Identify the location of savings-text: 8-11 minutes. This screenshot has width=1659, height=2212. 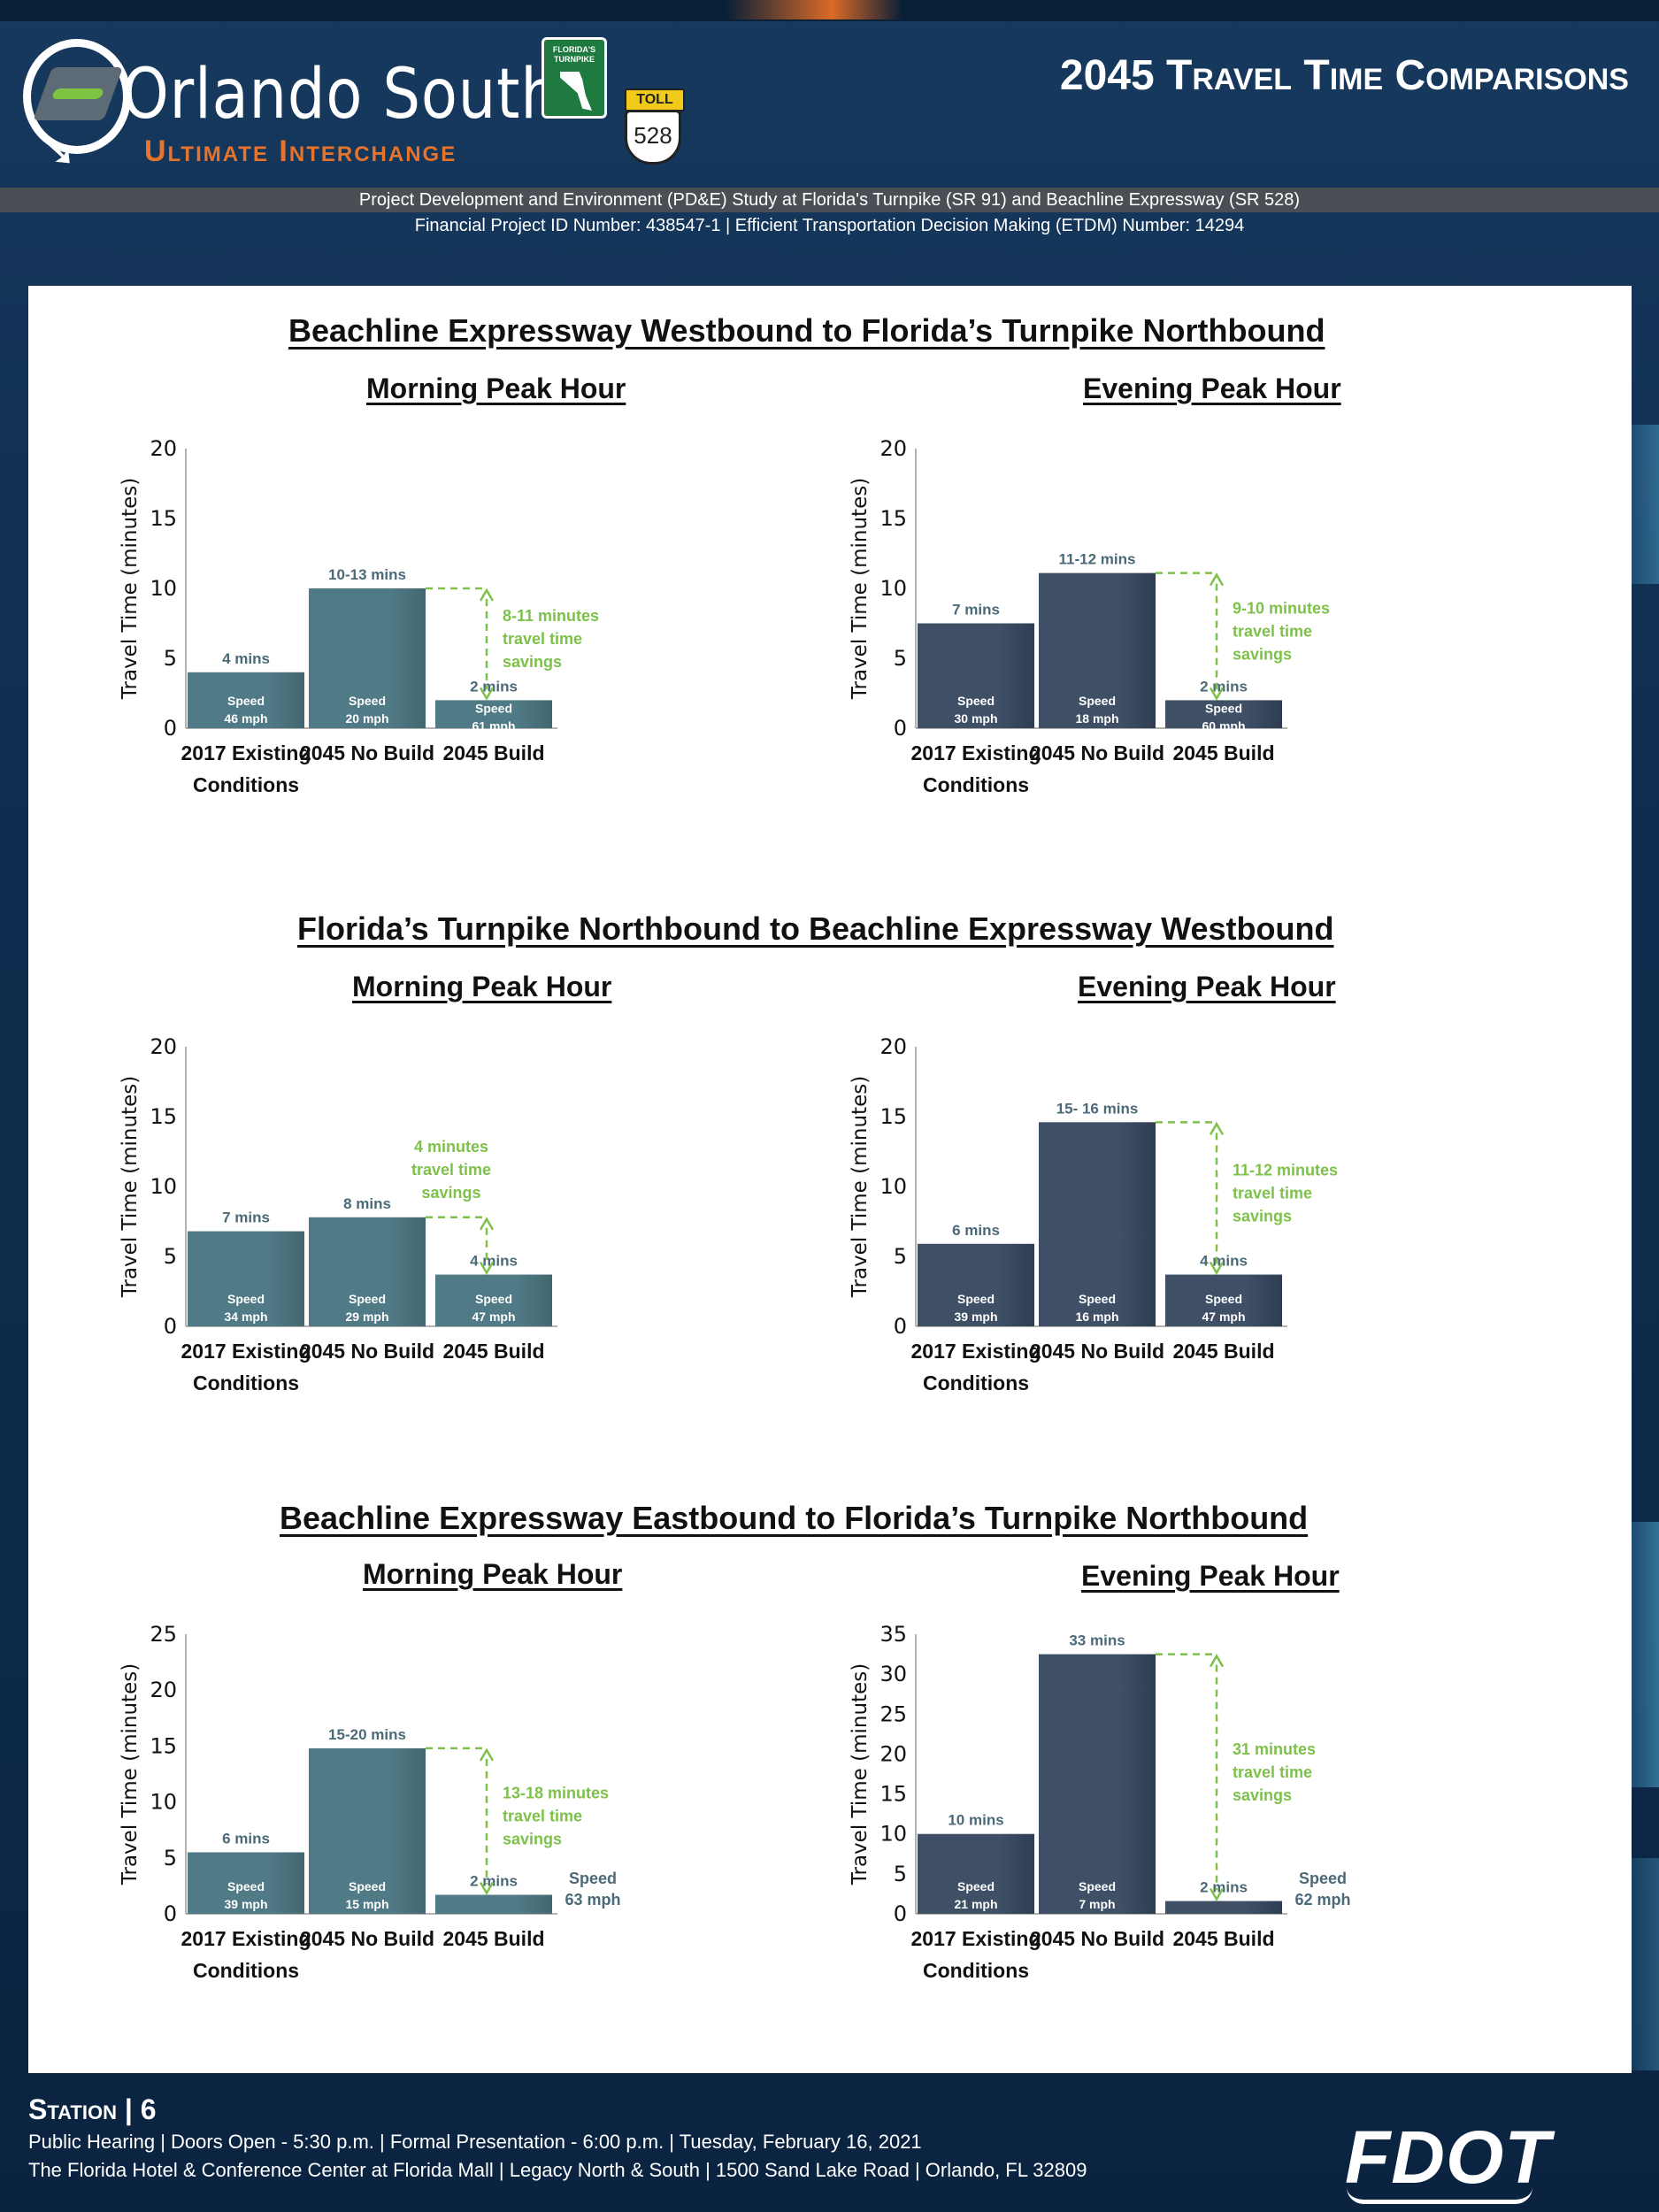
(551, 616).